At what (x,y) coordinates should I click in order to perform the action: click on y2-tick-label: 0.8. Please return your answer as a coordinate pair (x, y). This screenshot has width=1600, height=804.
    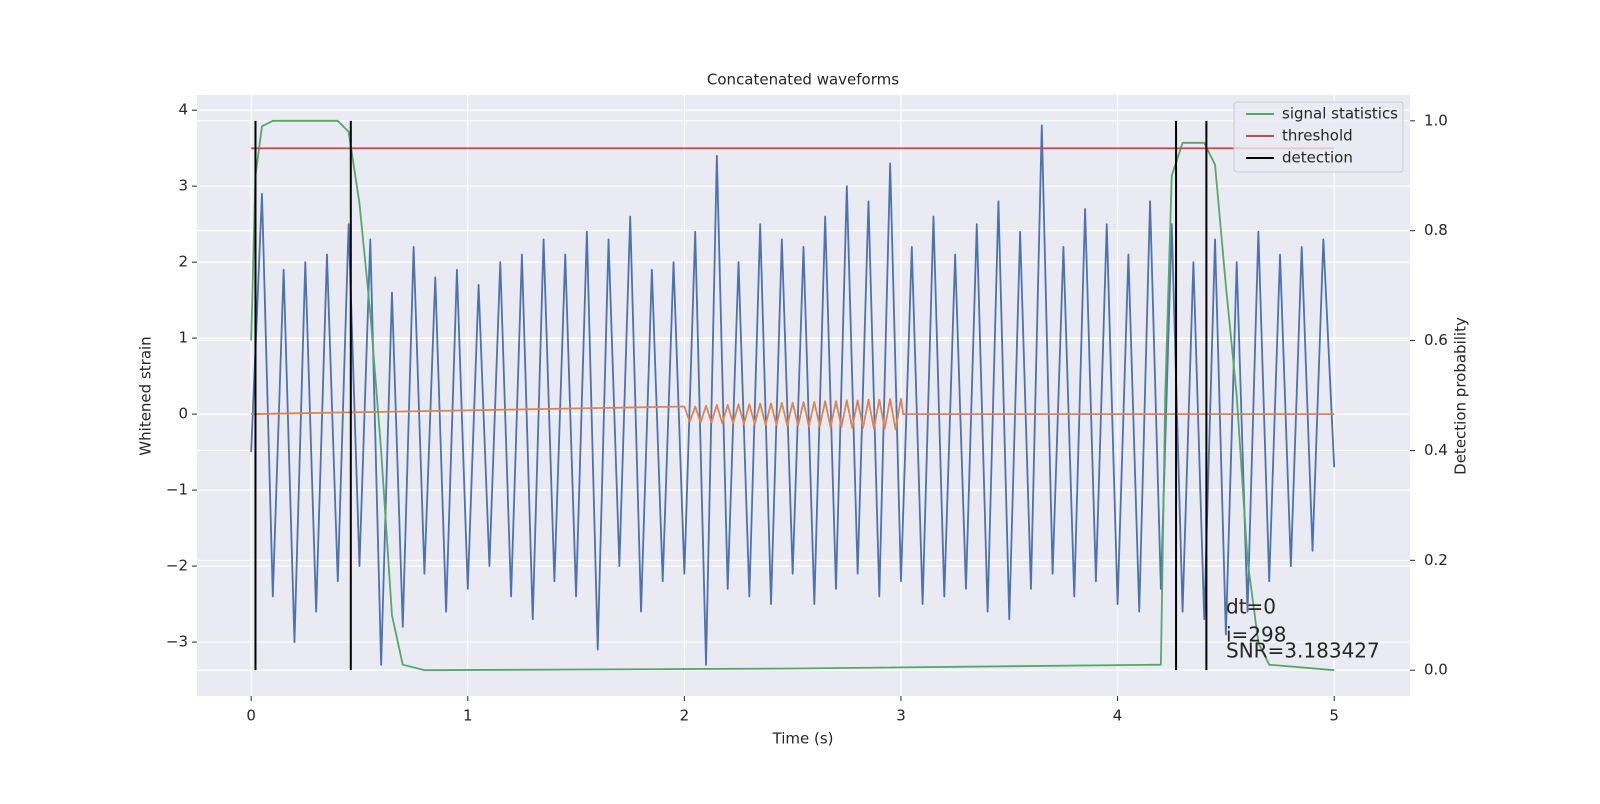
    Looking at the image, I should click on (1436, 230).